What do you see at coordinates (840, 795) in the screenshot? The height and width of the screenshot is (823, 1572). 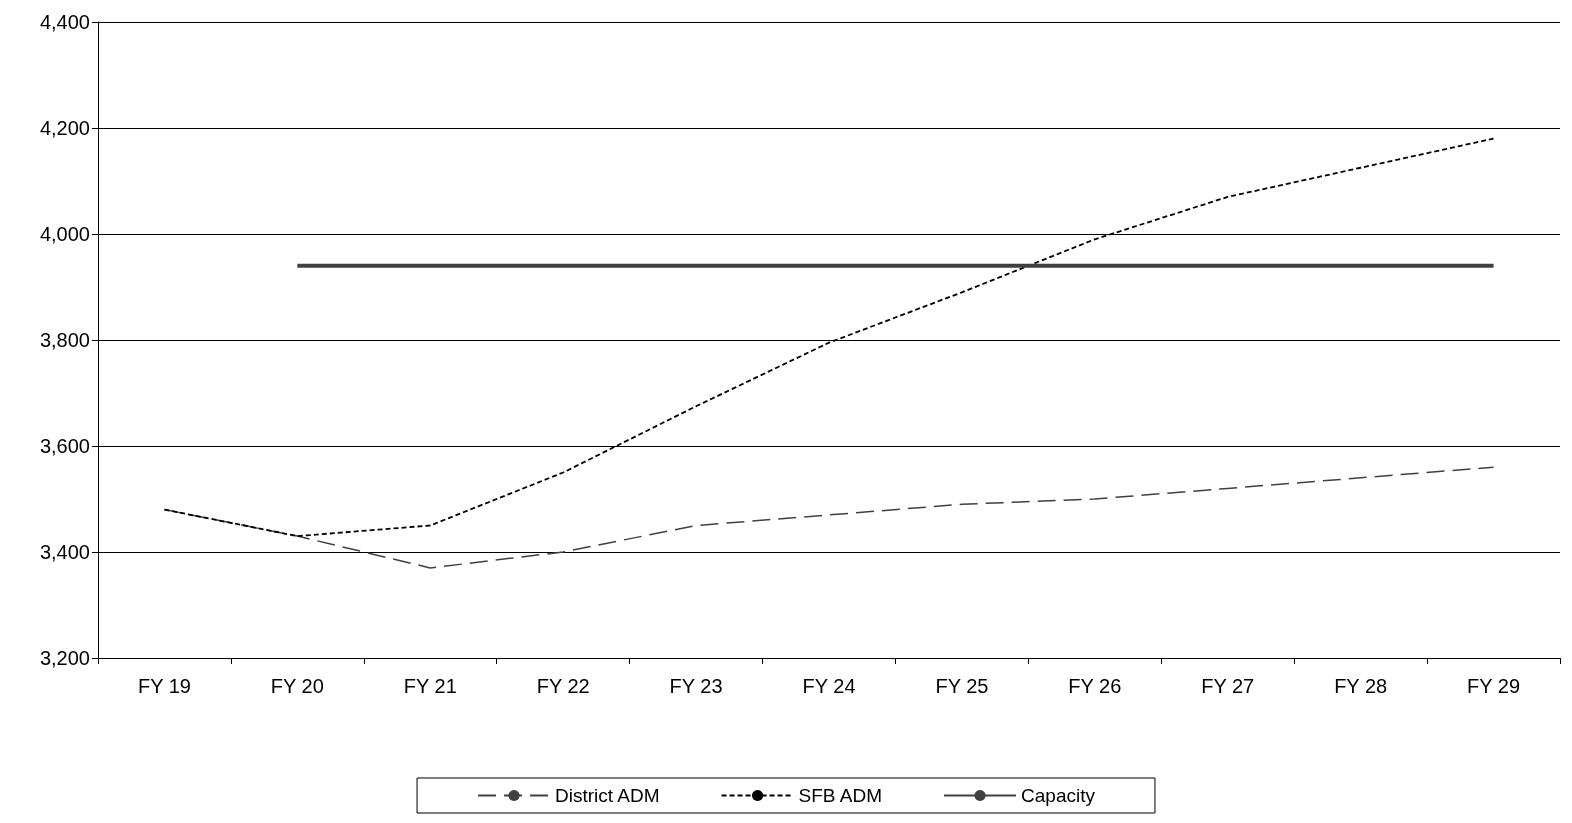 I see `legend-label: SFB ADM` at bounding box center [840, 795].